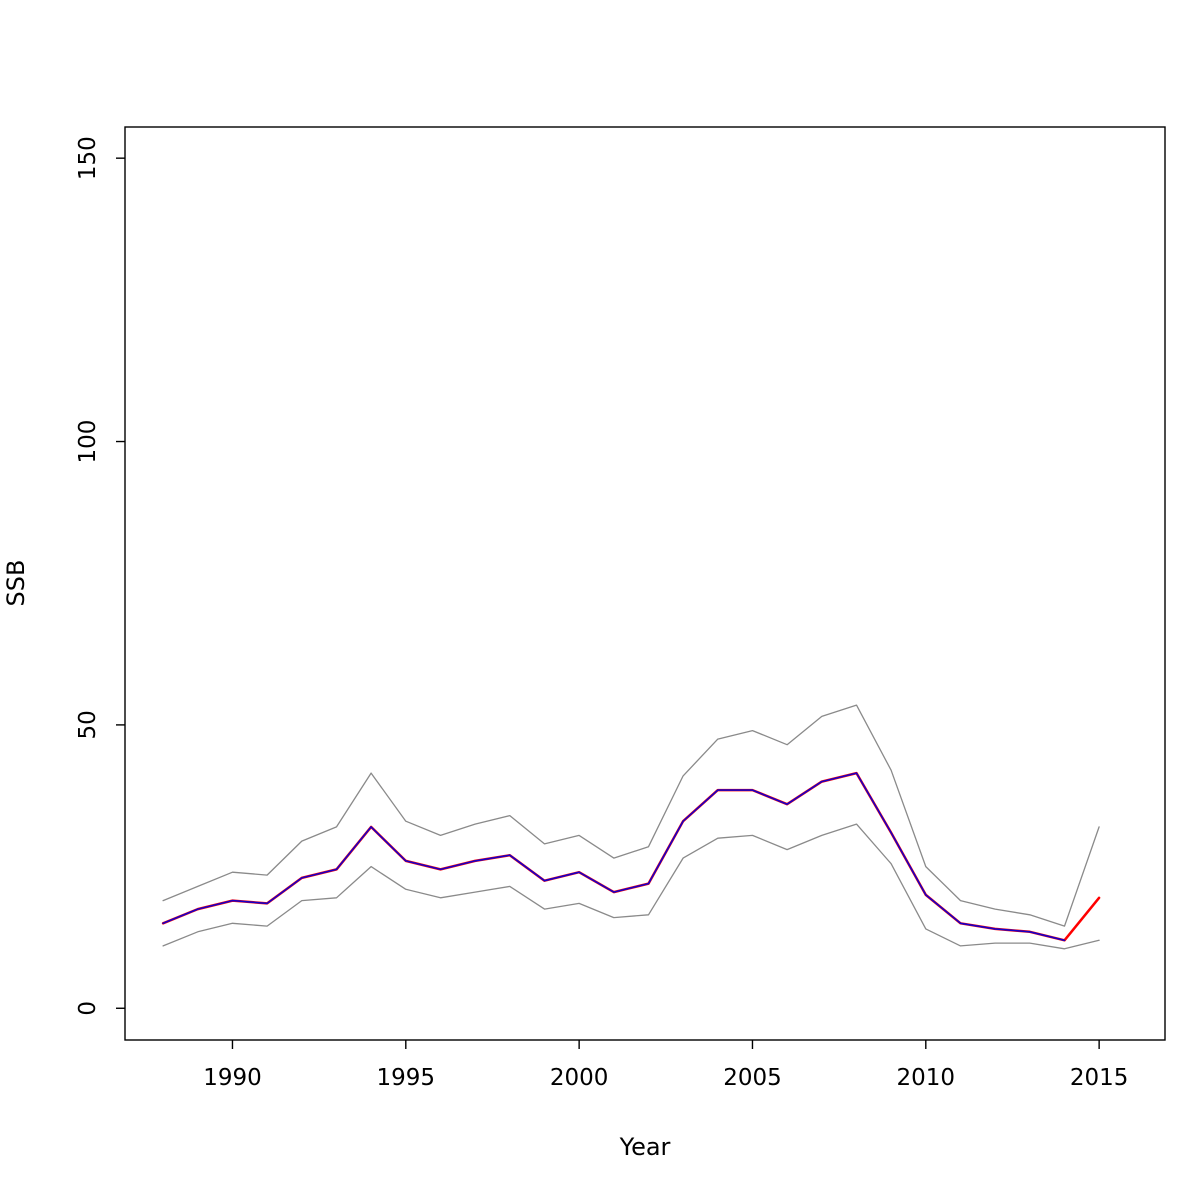  I want to click on series-line-lower-confidence-bound, so click(631, 886).